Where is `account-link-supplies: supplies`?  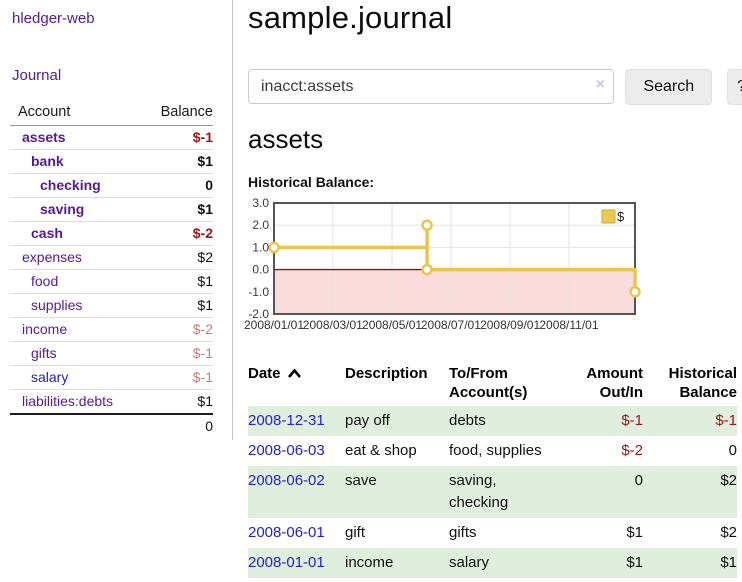
account-link-supplies: supplies is located at coordinates (57, 305).